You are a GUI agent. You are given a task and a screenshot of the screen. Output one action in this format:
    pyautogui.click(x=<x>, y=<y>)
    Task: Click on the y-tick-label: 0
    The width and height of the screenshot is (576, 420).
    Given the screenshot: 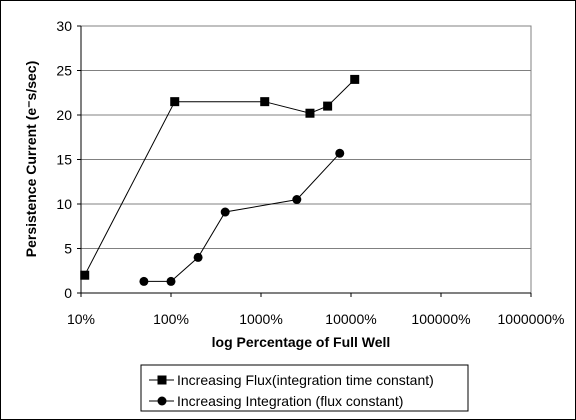 What is the action you would take?
    pyautogui.click(x=68, y=293)
    